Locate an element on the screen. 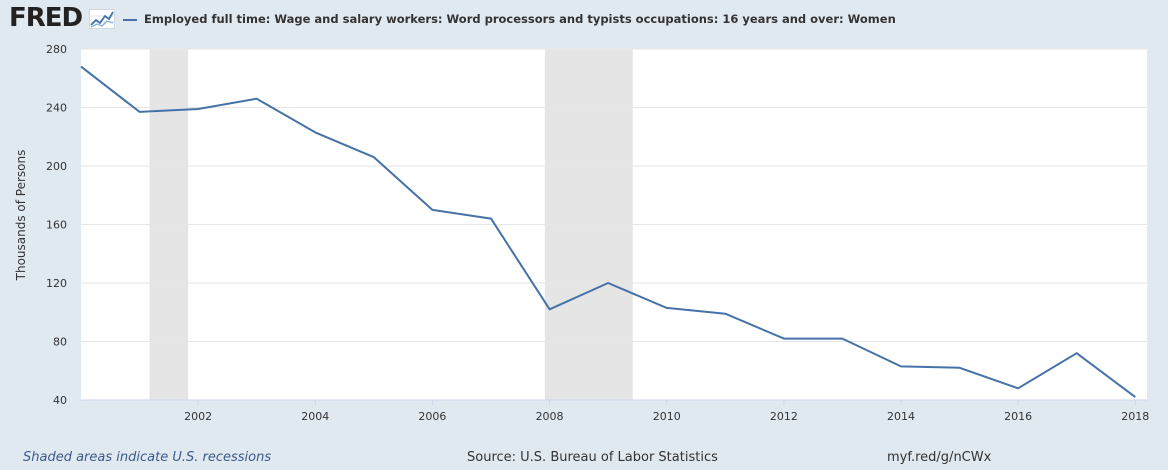 Image resolution: width=1168 pixels, height=470 pixels. x-tick-label: 2014 is located at coordinates (901, 416).